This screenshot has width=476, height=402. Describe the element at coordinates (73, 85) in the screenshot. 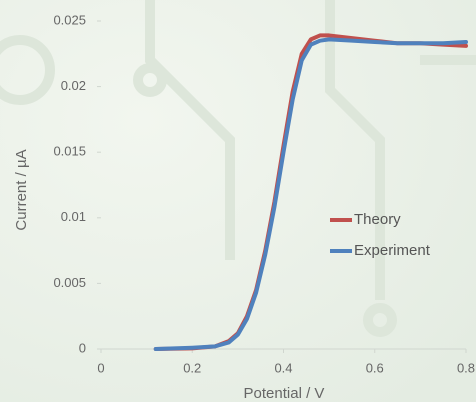

I see `y-tick-label: 0.02` at that location.